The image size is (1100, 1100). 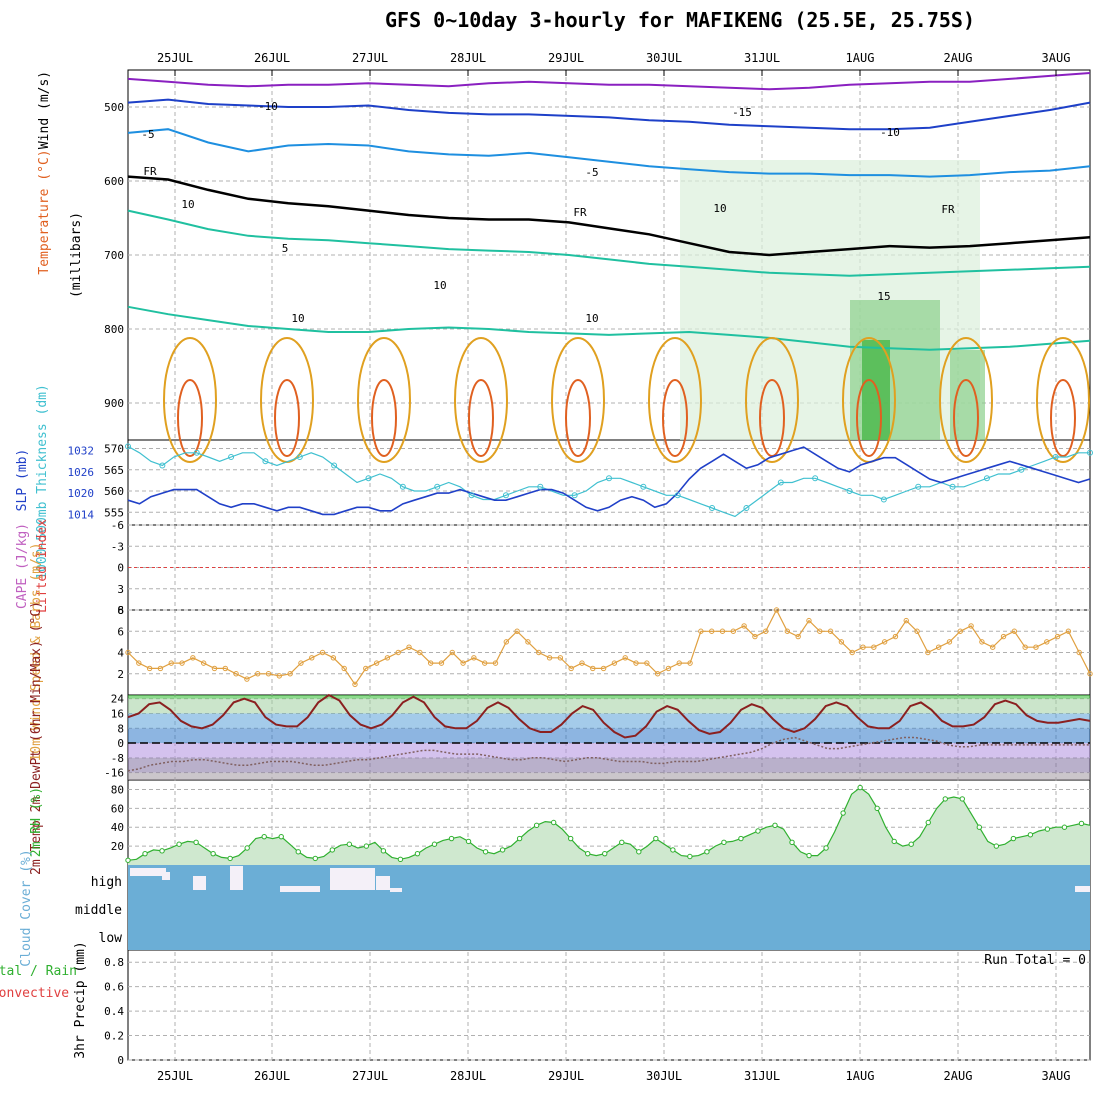 What do you see at coordinates (958, 58) in the screenshot?
I see `date-label-top: 2AUG` at bounding box center [958, 58].